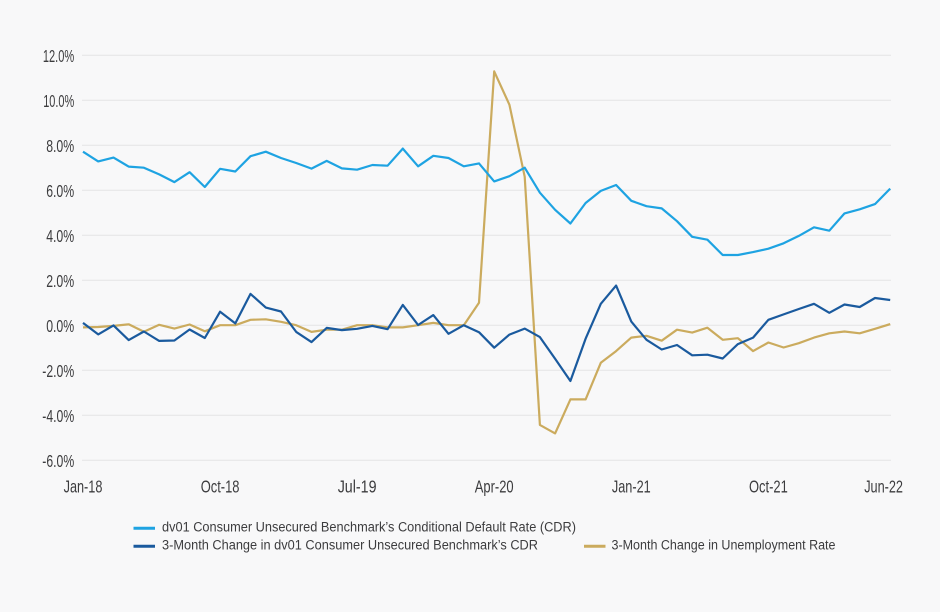  What do you see at coordinates (83, 486) in the screenshot?
I see `svg-text: Jan-18` at bounding box center [83, 486].